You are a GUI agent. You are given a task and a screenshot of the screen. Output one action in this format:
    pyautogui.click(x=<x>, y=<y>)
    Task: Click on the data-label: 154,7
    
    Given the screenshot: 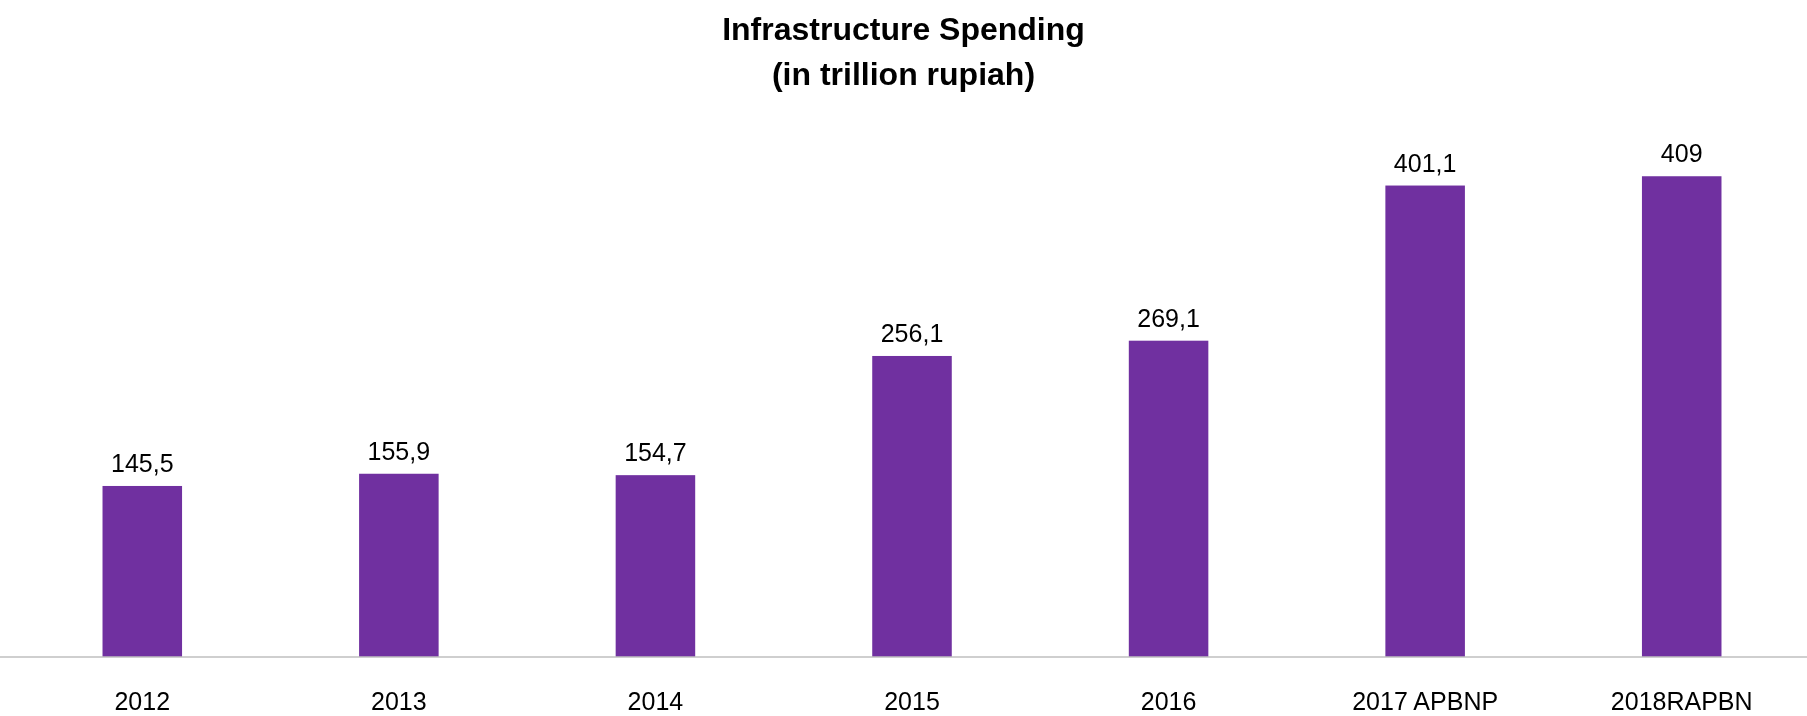 What is the action you would take?
    pyautogui.click(x=655, y=452)
    